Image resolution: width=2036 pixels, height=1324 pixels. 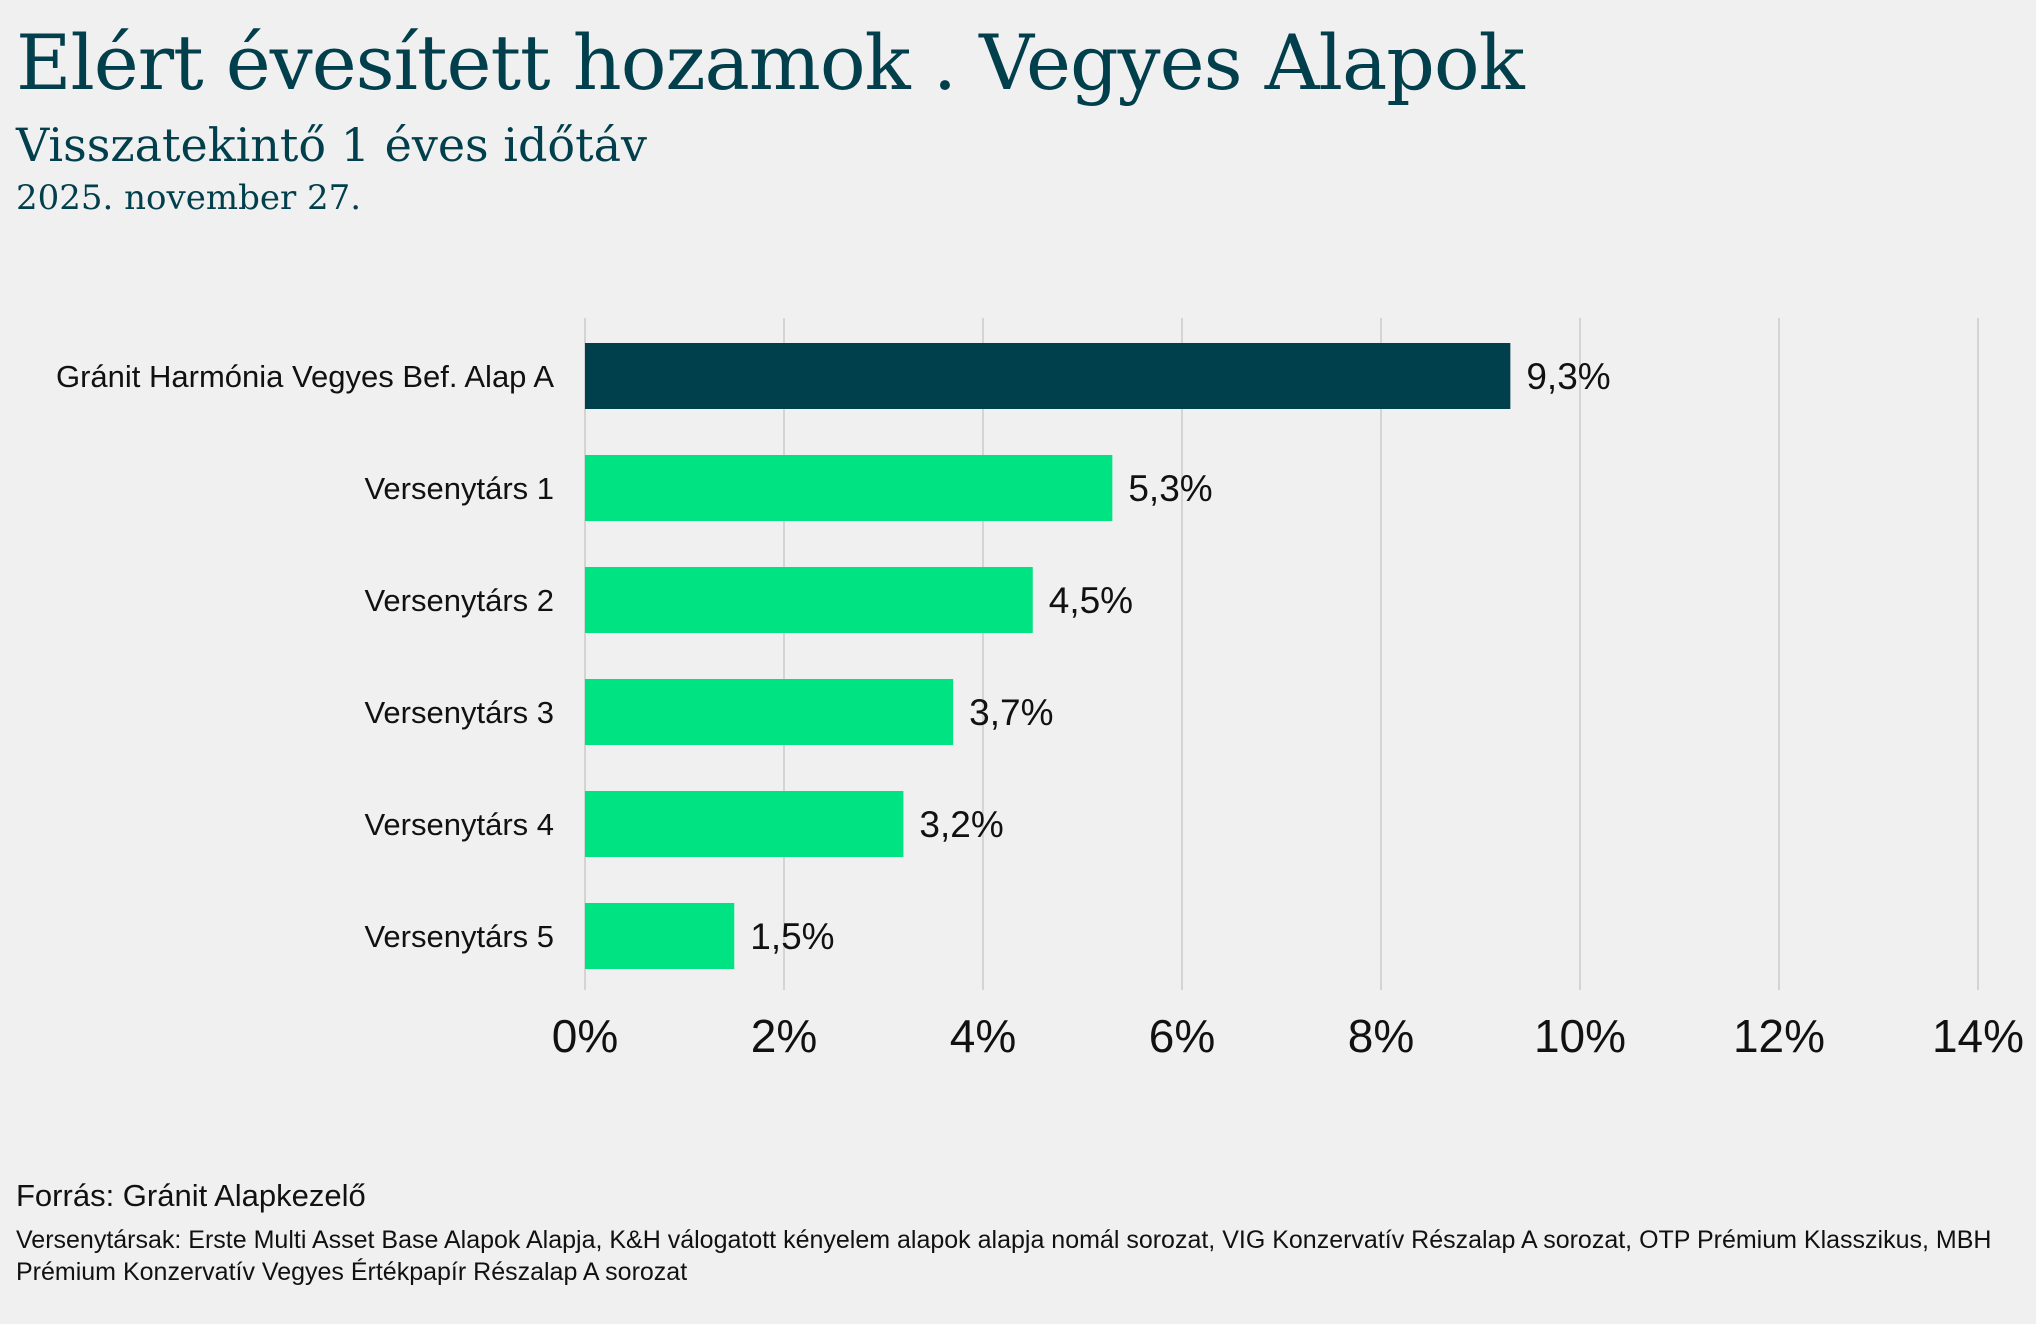 I want to click on x-tick-label: 2%, so click(x=784, y=1036).